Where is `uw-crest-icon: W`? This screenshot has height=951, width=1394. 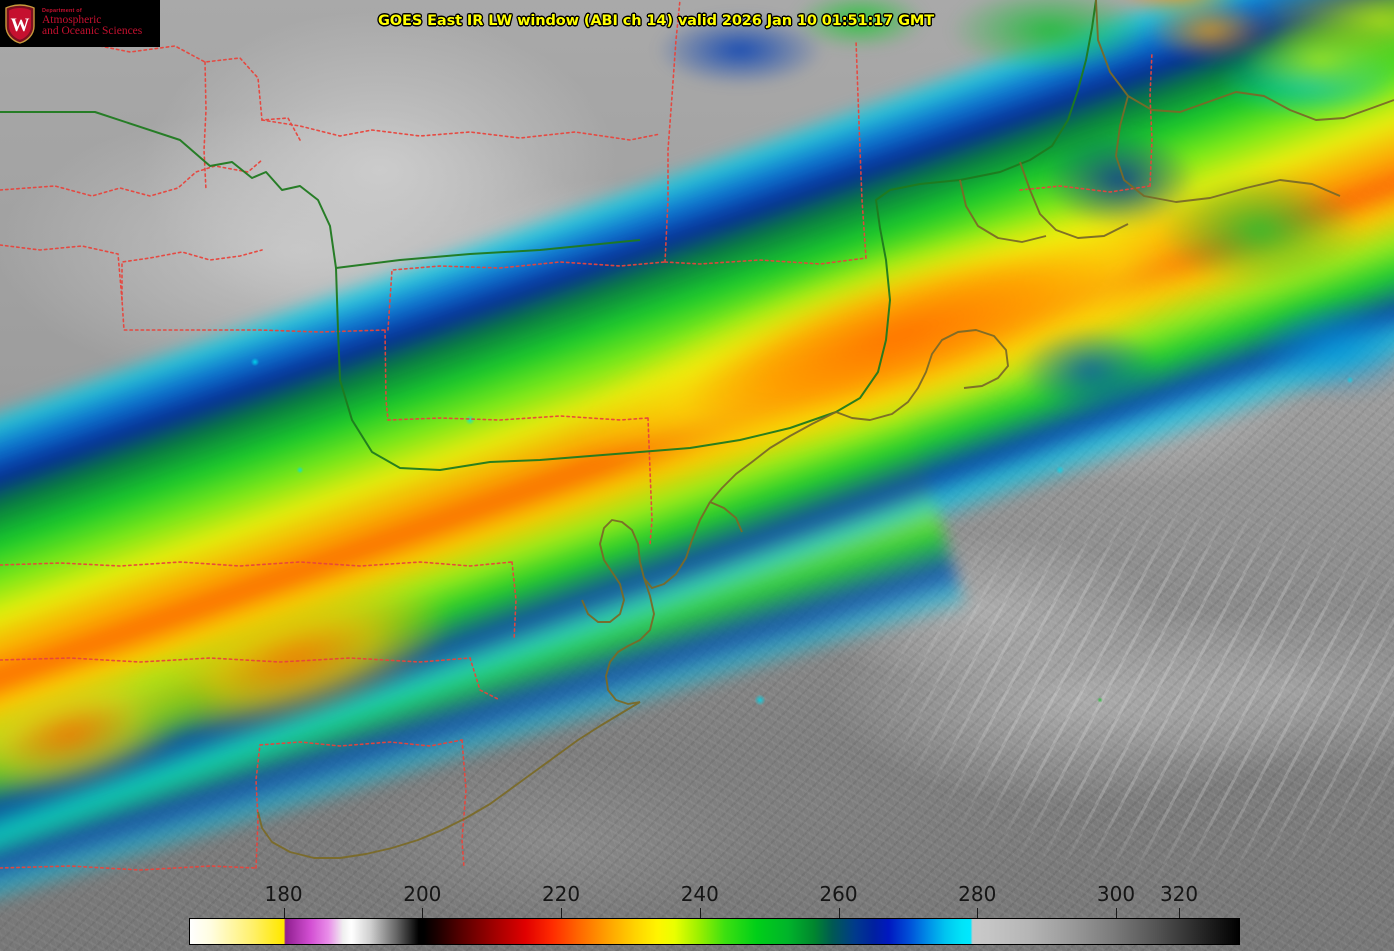
uw-crest-icon: W is located at coordinates (20, 23).